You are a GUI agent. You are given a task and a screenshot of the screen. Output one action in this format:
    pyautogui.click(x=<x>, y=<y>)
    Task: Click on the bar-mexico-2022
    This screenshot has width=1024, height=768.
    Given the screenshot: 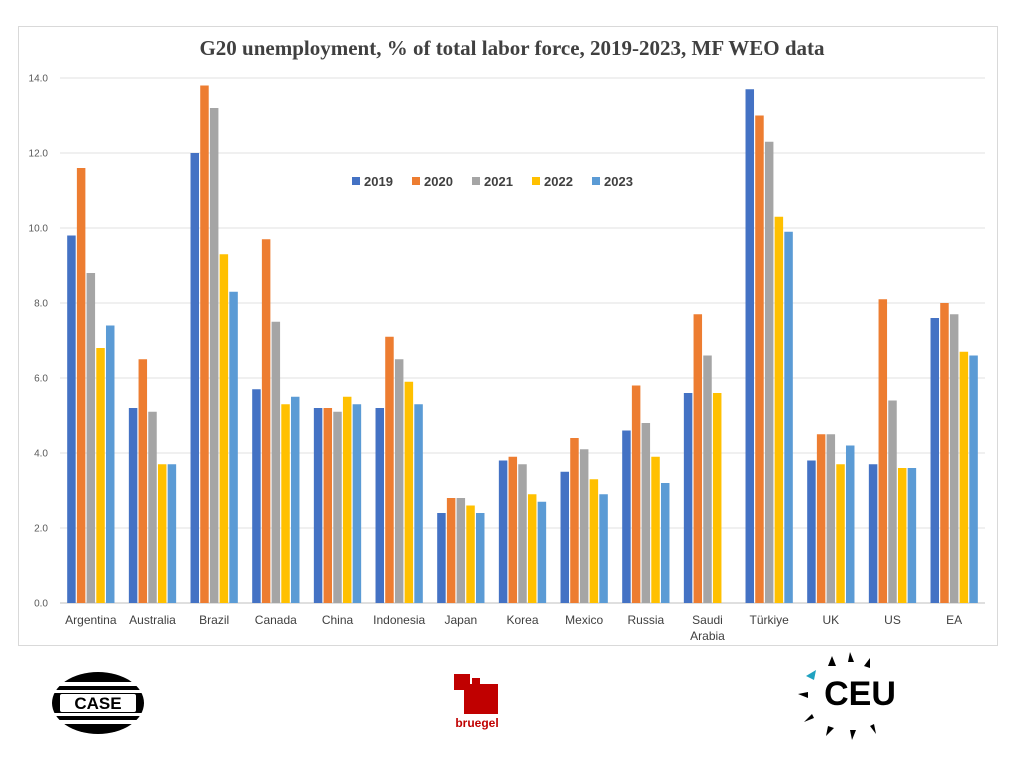 What is the action you would take?
    pyautogui.click(x=594, y=541)
    